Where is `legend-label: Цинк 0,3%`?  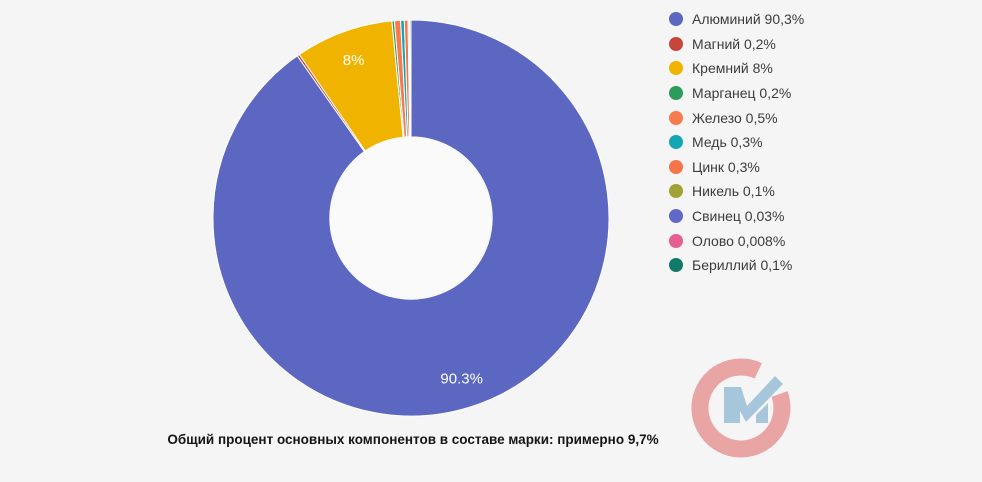
legend-label: Цинк 0,3% is located at coordinates (726, 166).